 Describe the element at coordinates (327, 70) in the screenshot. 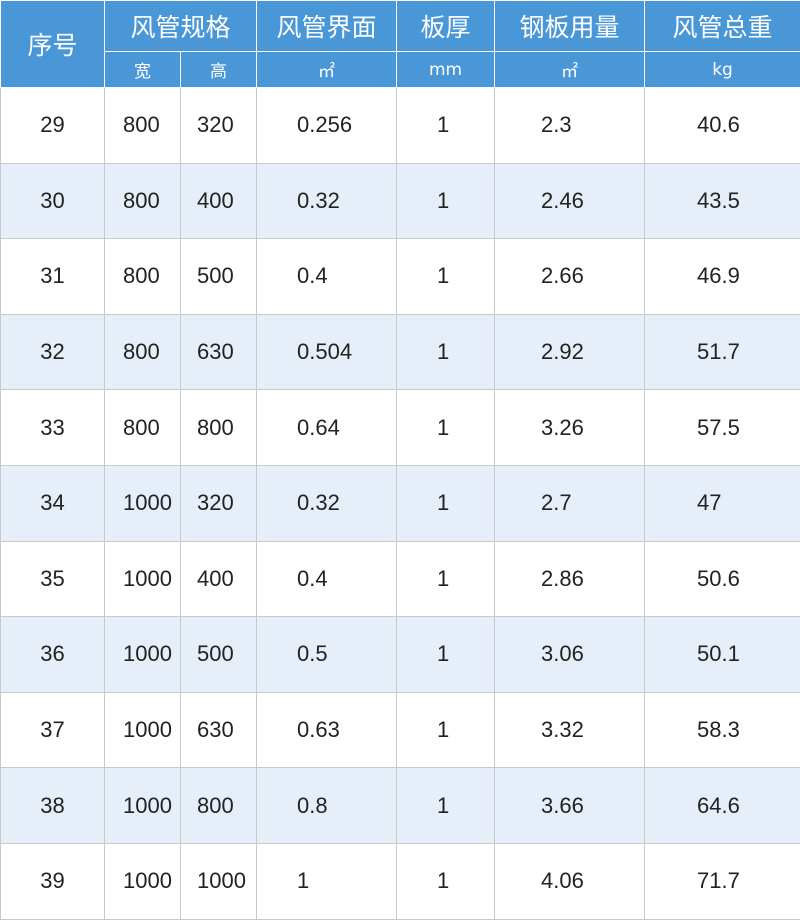

I see `header-area-unit: ㎡` at that location.